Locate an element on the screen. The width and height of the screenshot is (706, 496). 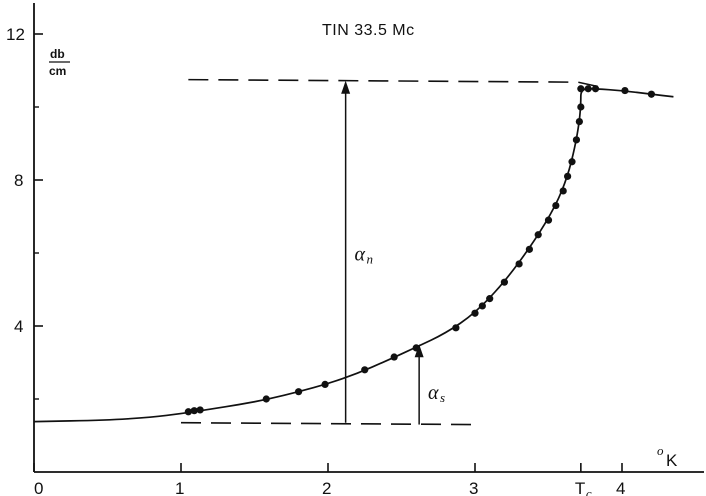
dashed-line-residual-level is located at coordinates (328, 423).